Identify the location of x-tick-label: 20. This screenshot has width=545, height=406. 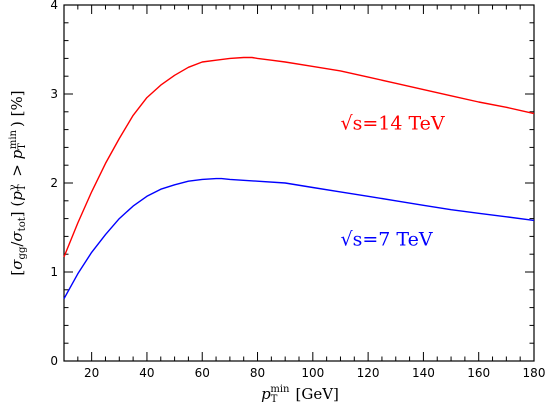
(91, 373).